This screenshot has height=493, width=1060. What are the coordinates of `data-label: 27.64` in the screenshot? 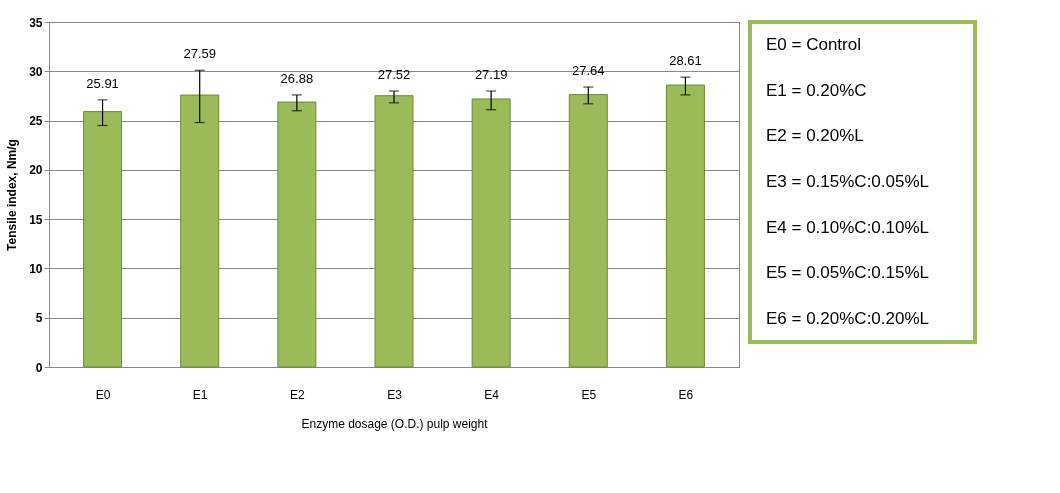 It's located at (588, 71).